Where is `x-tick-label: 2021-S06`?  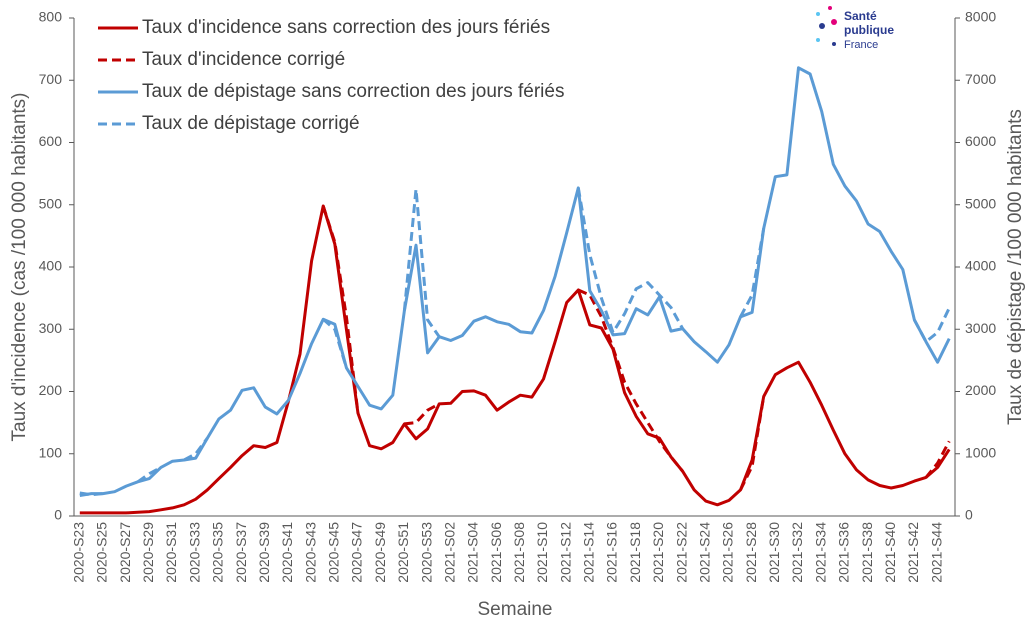 x-tick-label: 2021-S06 is located at coordinates (496, 552).